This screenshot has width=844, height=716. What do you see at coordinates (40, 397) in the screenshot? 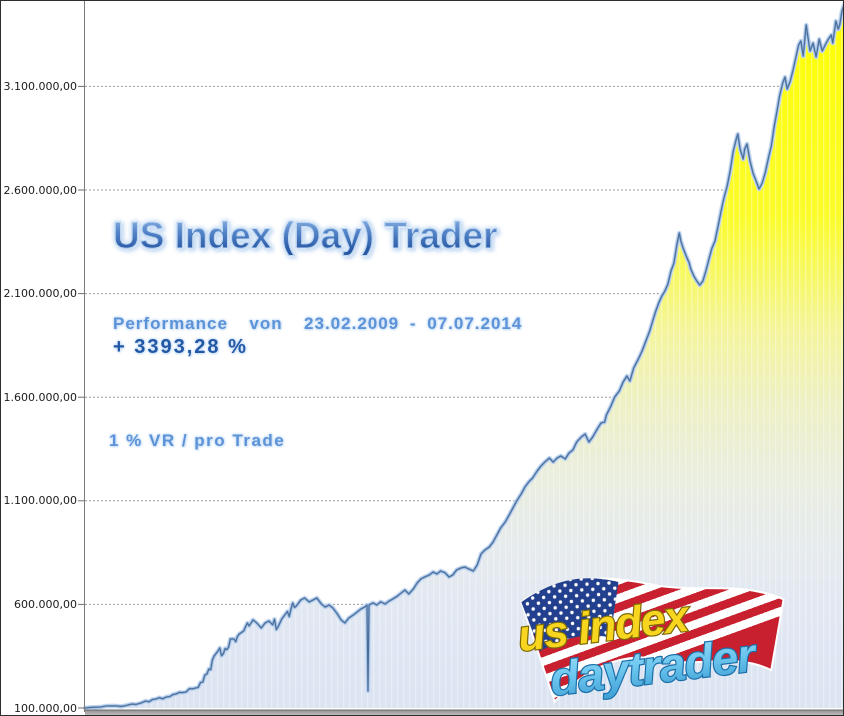
I see `y-axis-tick-label: 1.600.000,00` at bounding box center [40, 397].